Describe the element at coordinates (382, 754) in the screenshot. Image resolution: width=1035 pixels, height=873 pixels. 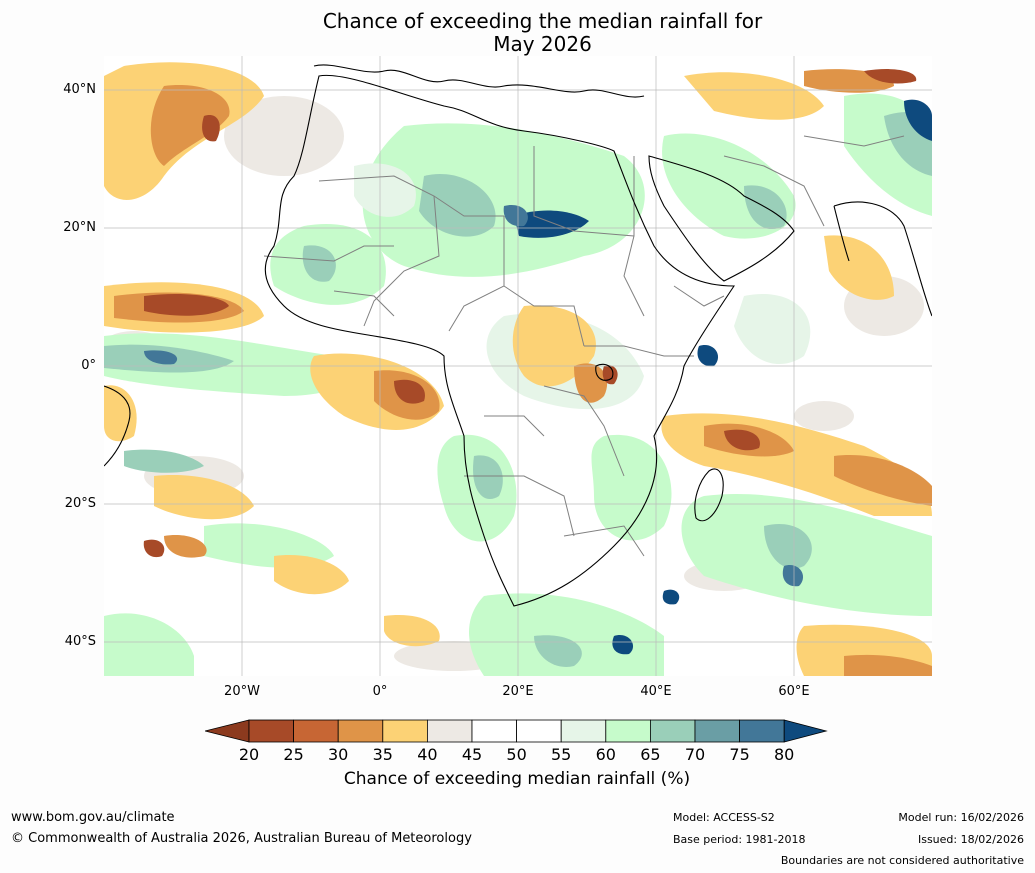
I see `colorbar-tick-label: 35` at that location.